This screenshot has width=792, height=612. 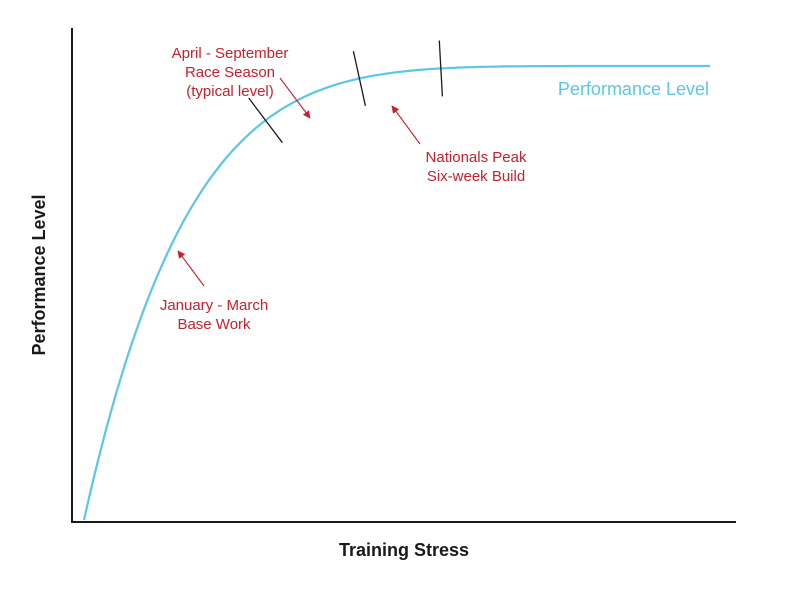 I want to click on annotation-line: (typical level), so click(x=230, y=91).